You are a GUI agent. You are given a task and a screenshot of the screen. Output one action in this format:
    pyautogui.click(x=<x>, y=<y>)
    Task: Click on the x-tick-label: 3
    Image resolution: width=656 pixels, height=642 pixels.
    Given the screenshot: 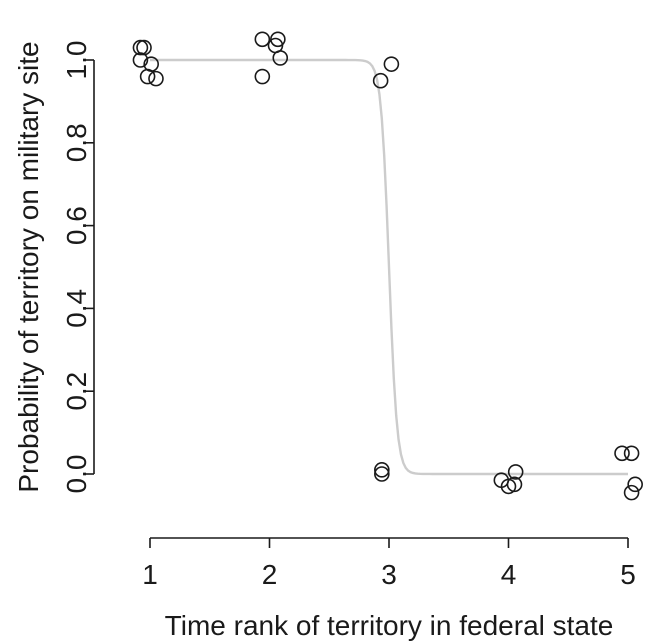 What is the action you would take?
    pyautogui.click(x=389, y=574)
    